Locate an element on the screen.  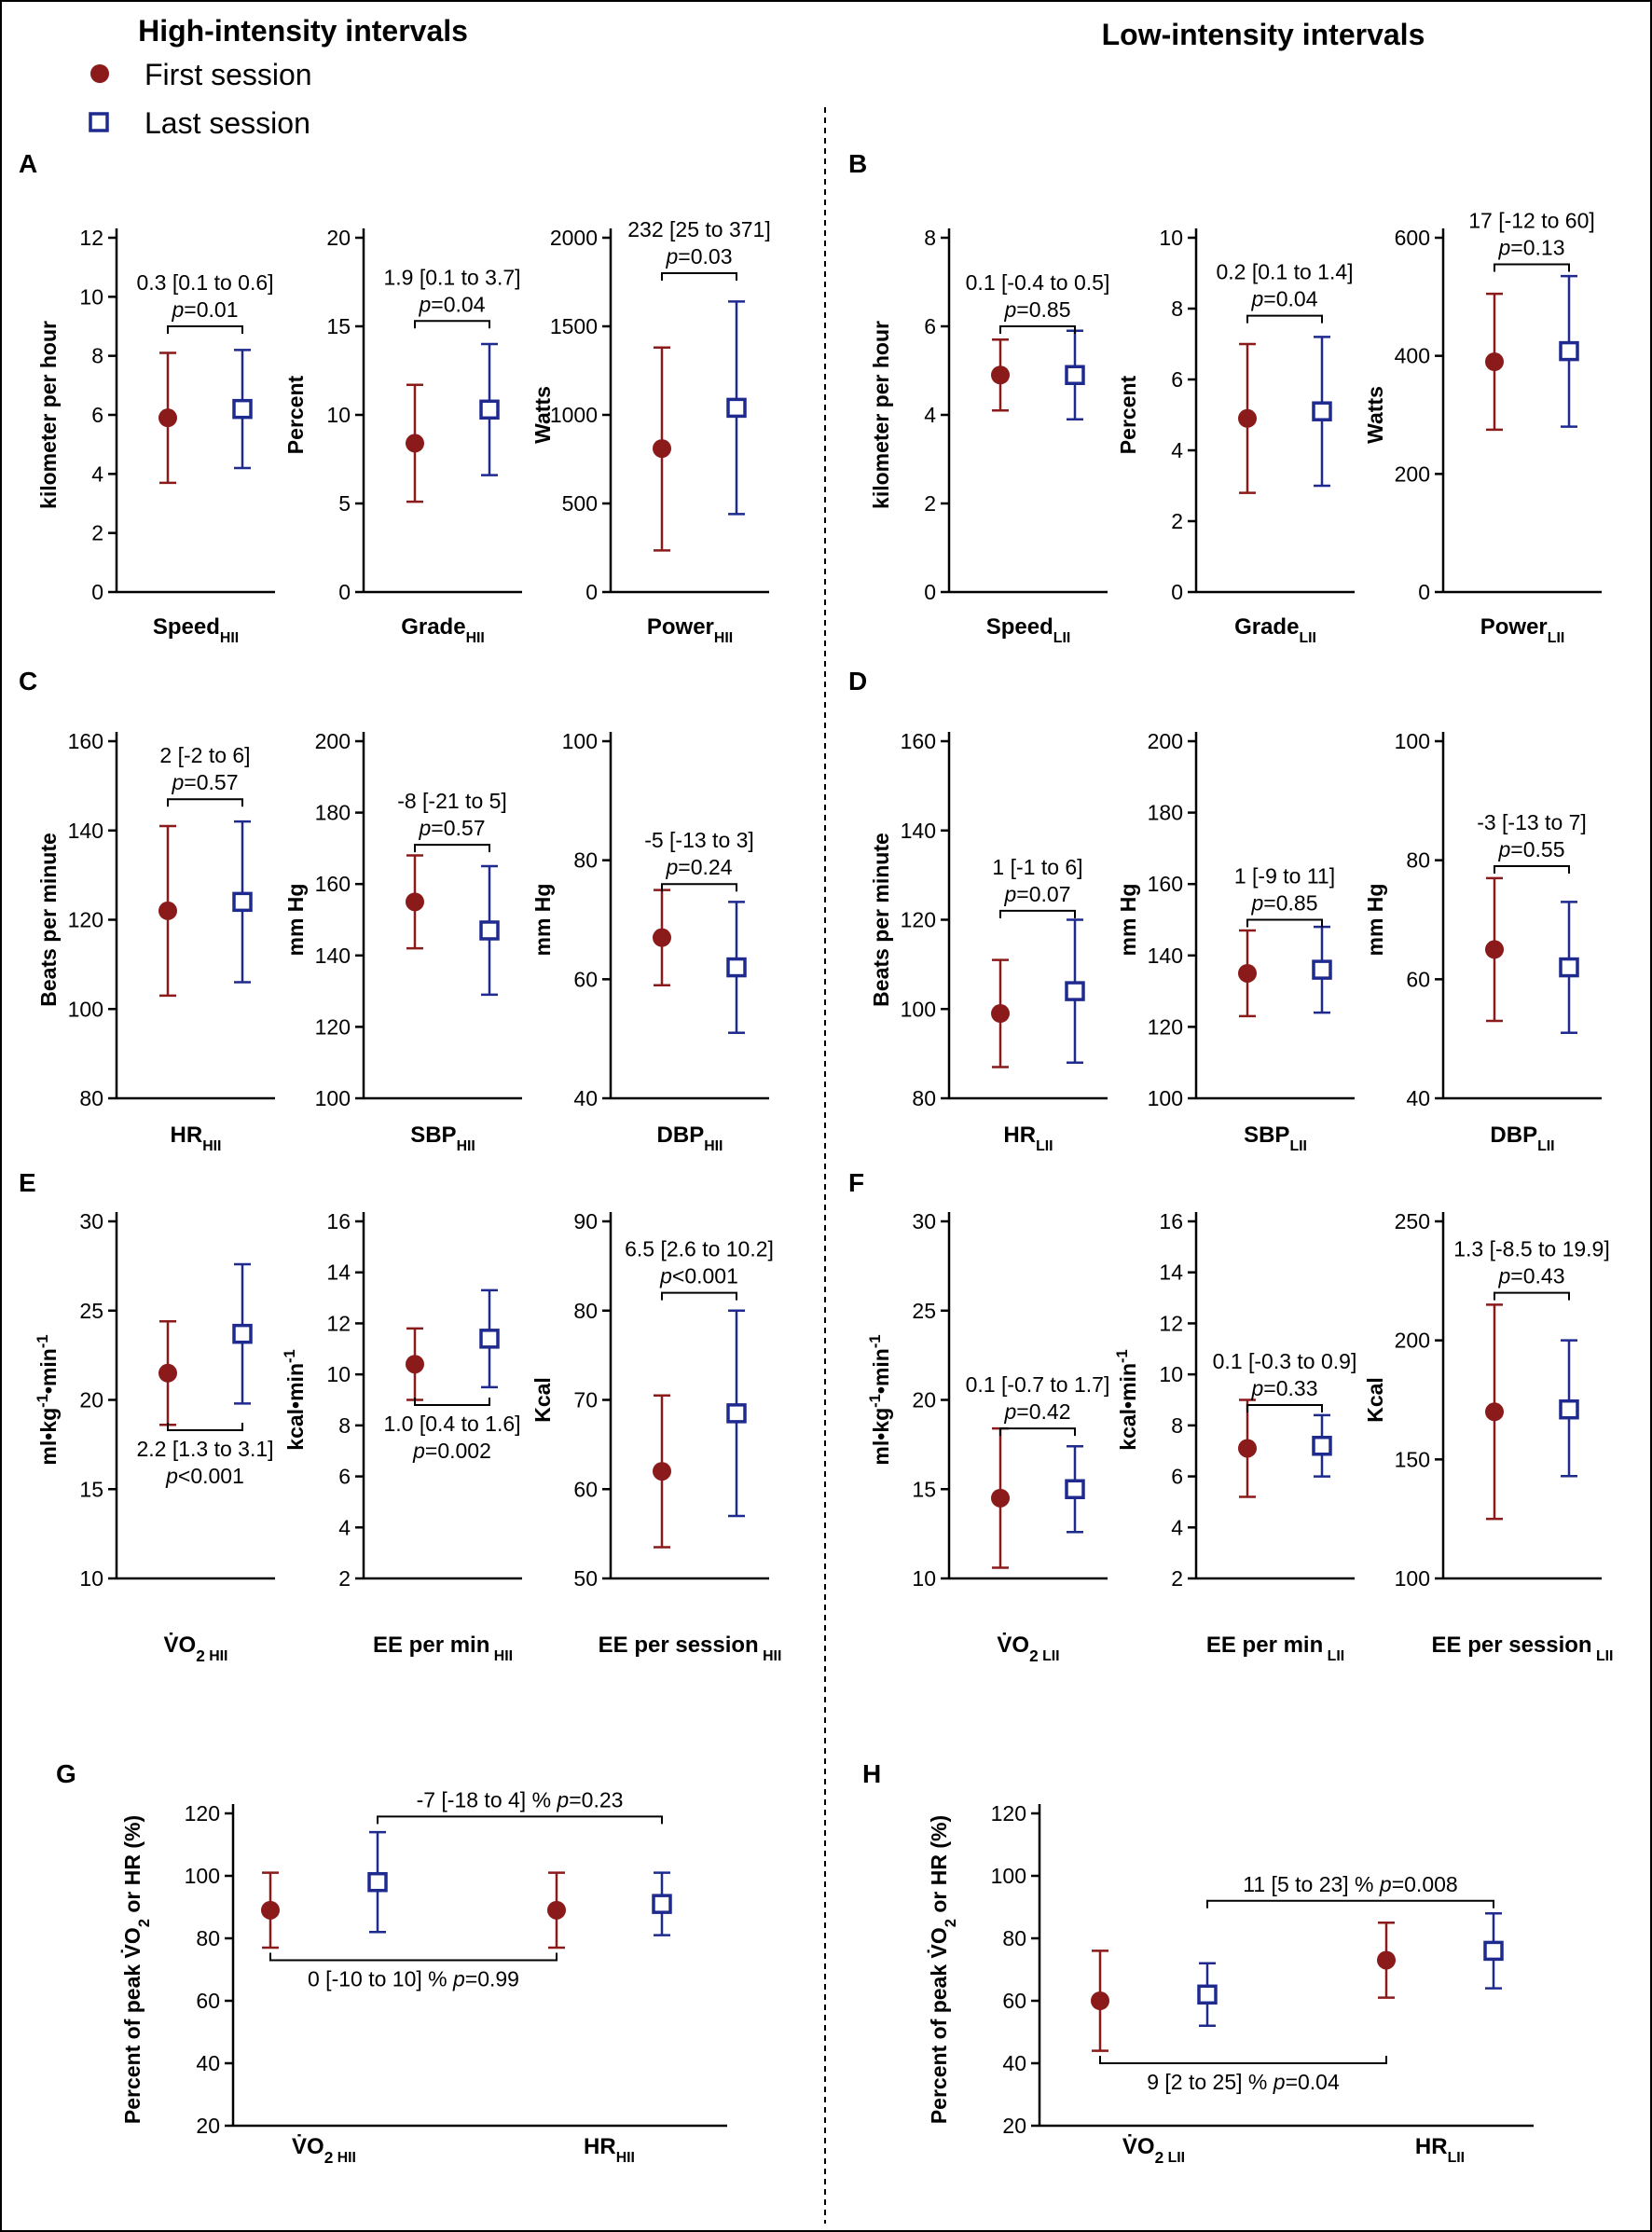
y-tick-label: 15 is located at coordinates (924, 1489).